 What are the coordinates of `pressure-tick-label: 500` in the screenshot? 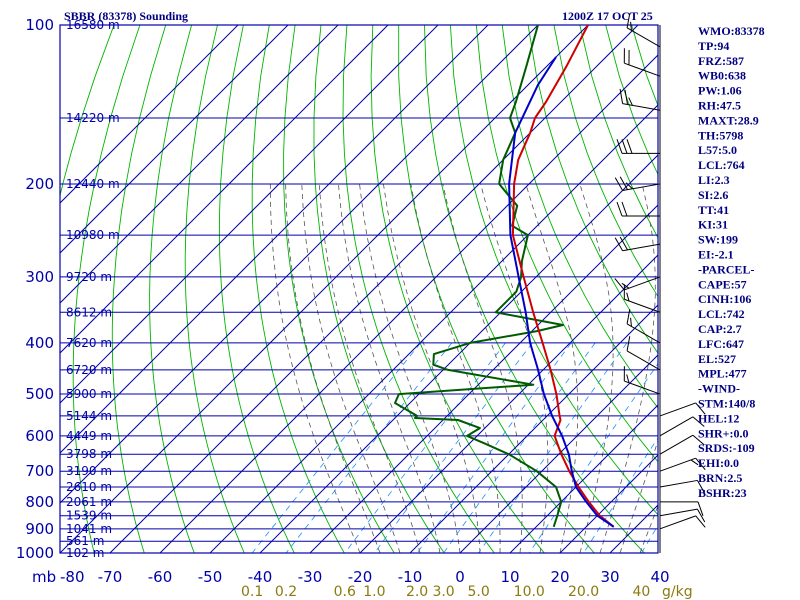 It's located at (39, 394).